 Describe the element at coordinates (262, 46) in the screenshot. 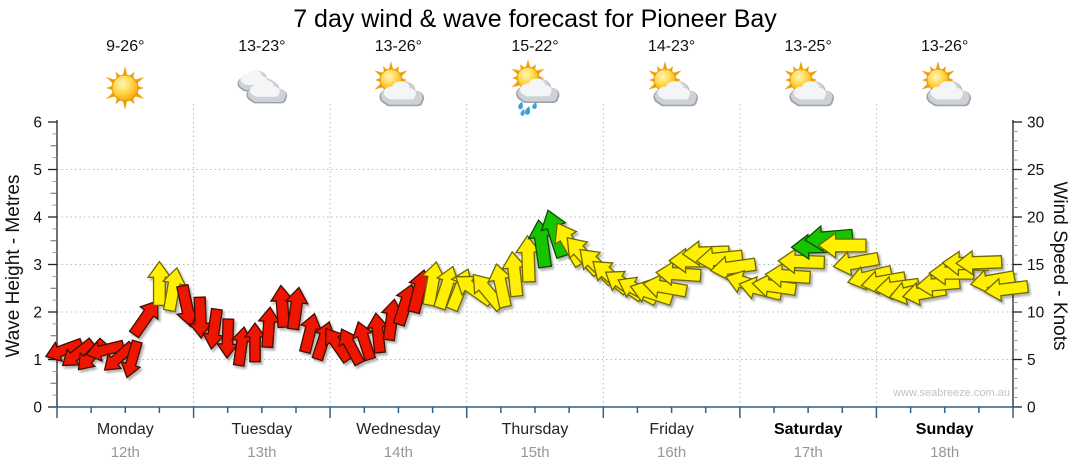

I see `temperature-range: 13-23°` at that location.